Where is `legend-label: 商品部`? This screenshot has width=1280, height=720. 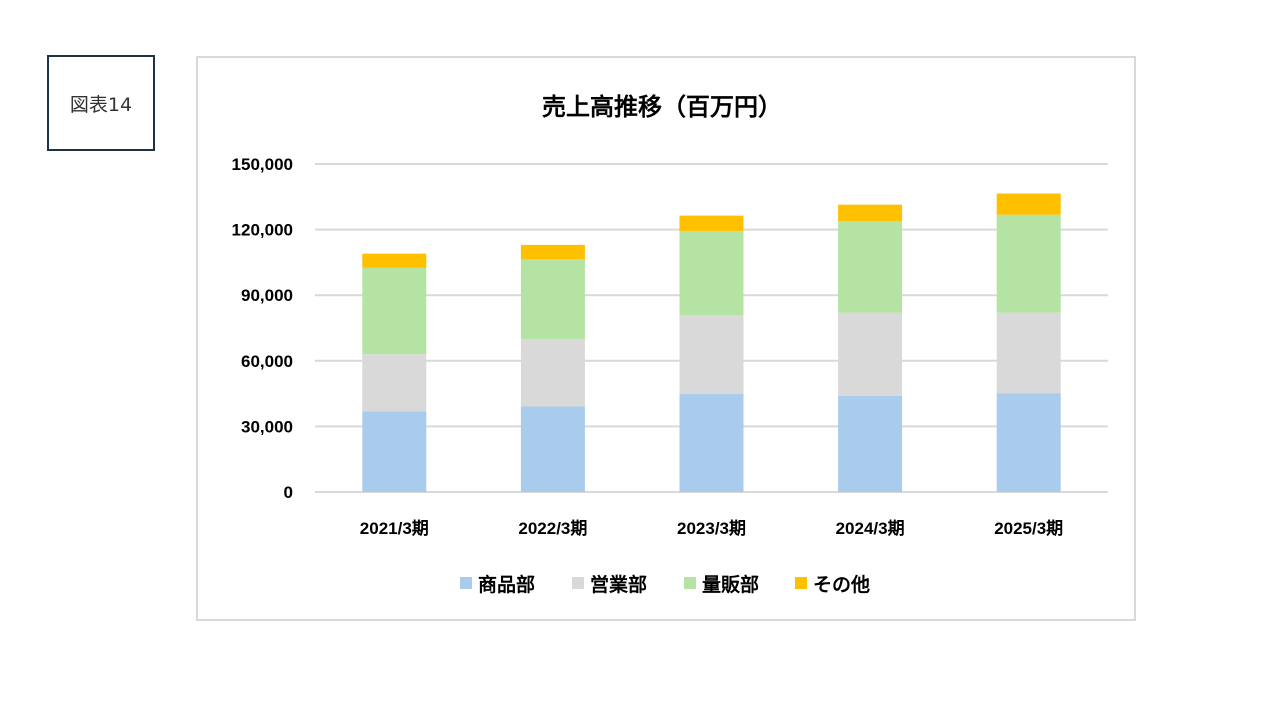 legend-label: 商品部 is located at coordinates (506, 584).